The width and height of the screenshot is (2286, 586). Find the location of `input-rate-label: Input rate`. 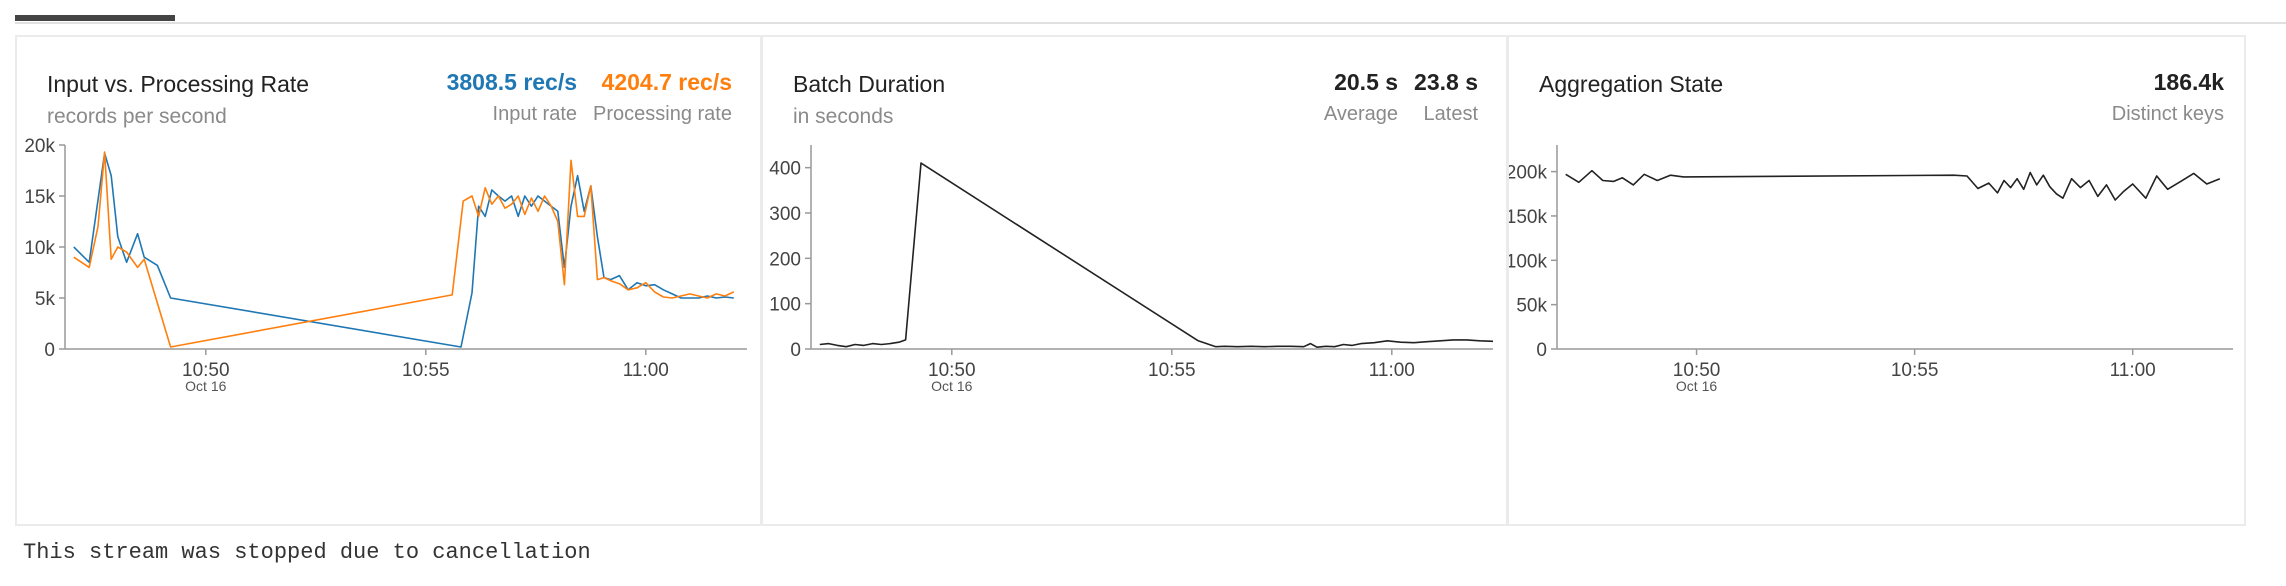

input-rate-label: Input rate is located at coordinates (535, 114).